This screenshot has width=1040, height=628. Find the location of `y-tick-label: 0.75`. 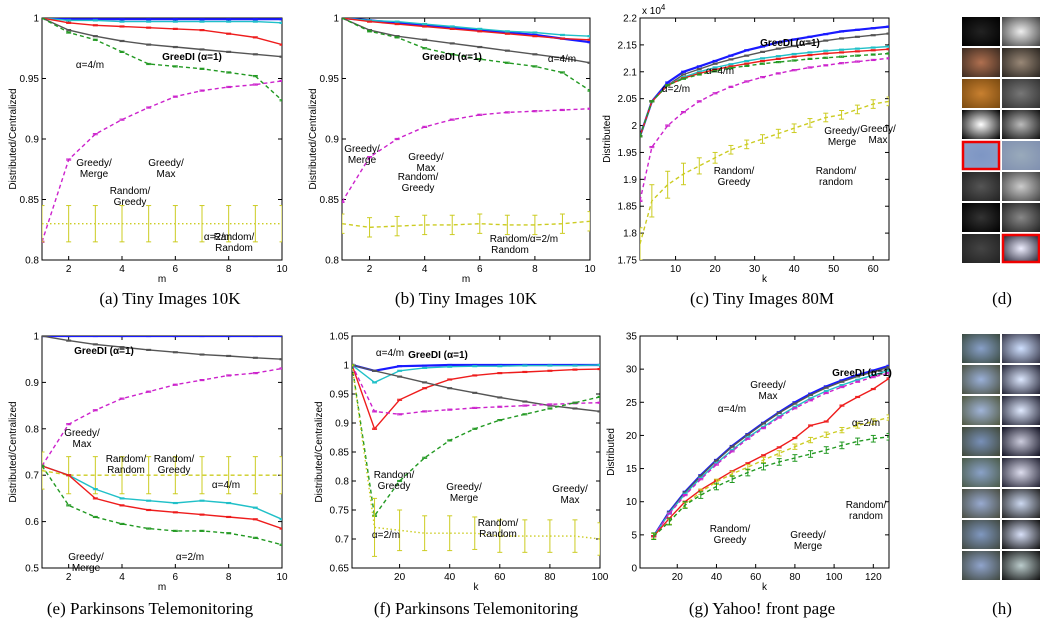

y-tick-label: 0.75 is located at coordinates (340, 511).